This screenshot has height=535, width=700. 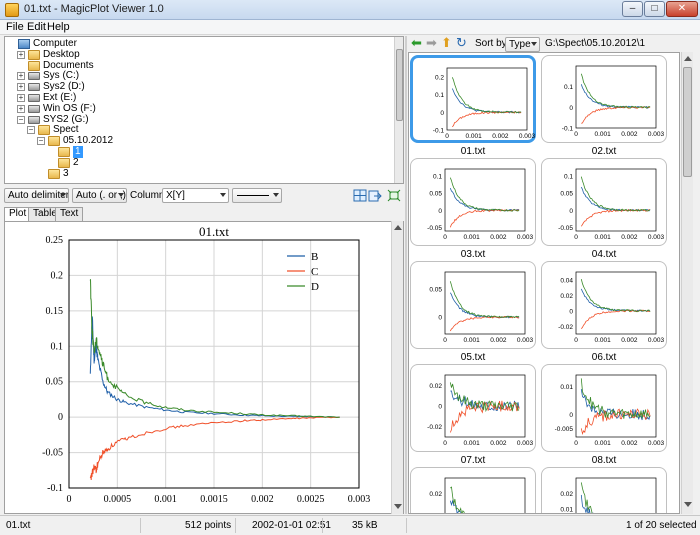 What do you see at coordinates (492, 43) in the screenshot?
I see `sort-label: Sort by:` at bounding box center [492, 43].